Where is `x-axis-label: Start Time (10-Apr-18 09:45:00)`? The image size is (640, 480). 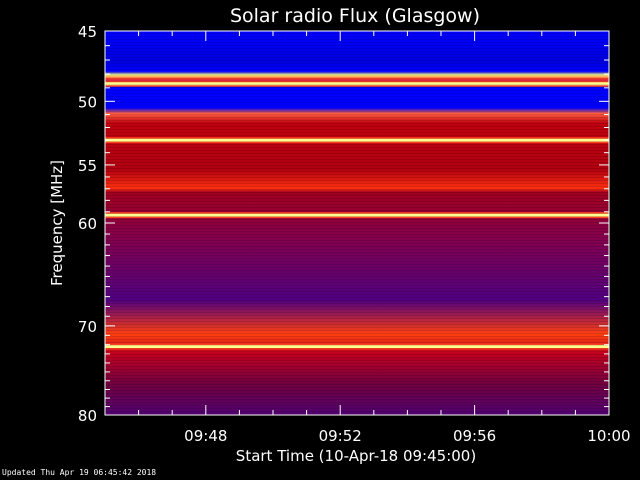
x-axis-label: Start Time (10-Apr-18 09:45:00) is located at coordinates (356, 456).